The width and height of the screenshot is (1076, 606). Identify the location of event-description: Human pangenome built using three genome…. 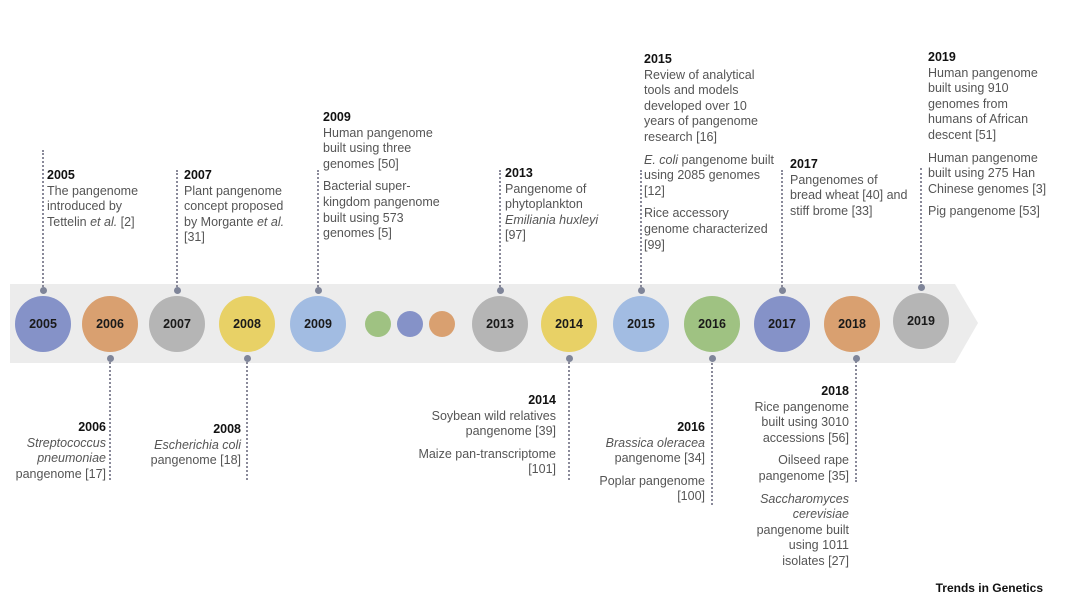
(378, 148).